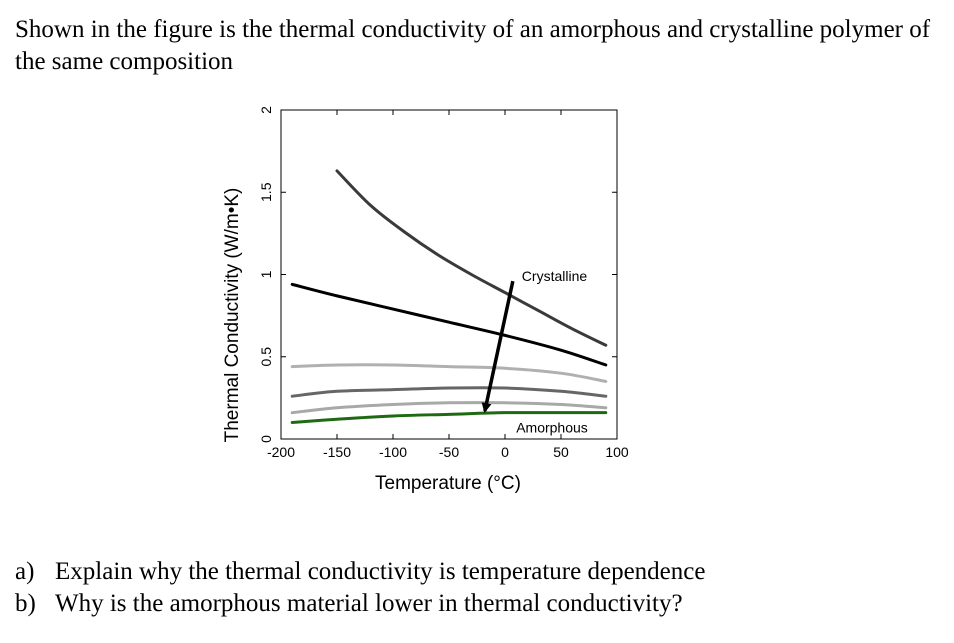 Image resolution: width=954 pixels, height=643 pixels. I want to click on y-tick-label: 1.5, so click(266, 192).